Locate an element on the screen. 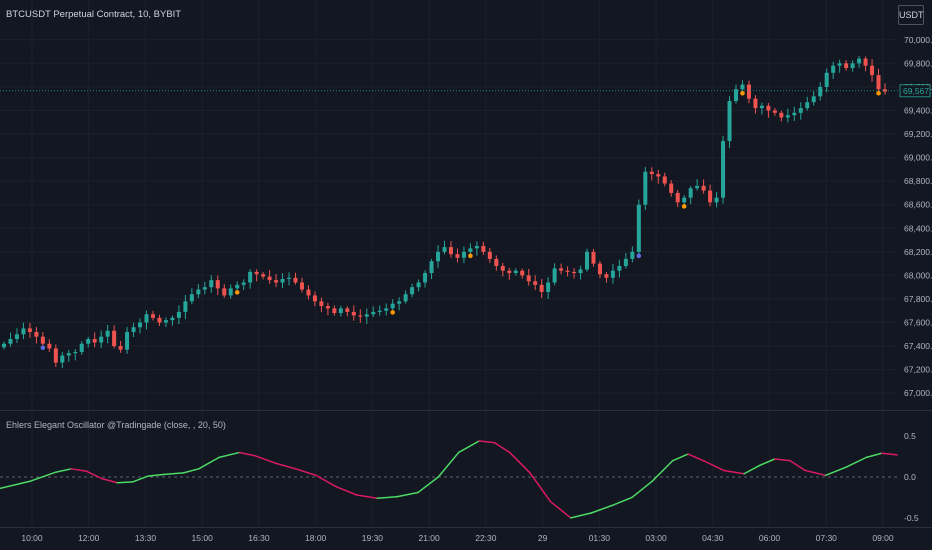 The image size is (932, 550). oscillator-line is located at coordinates (449, 479).